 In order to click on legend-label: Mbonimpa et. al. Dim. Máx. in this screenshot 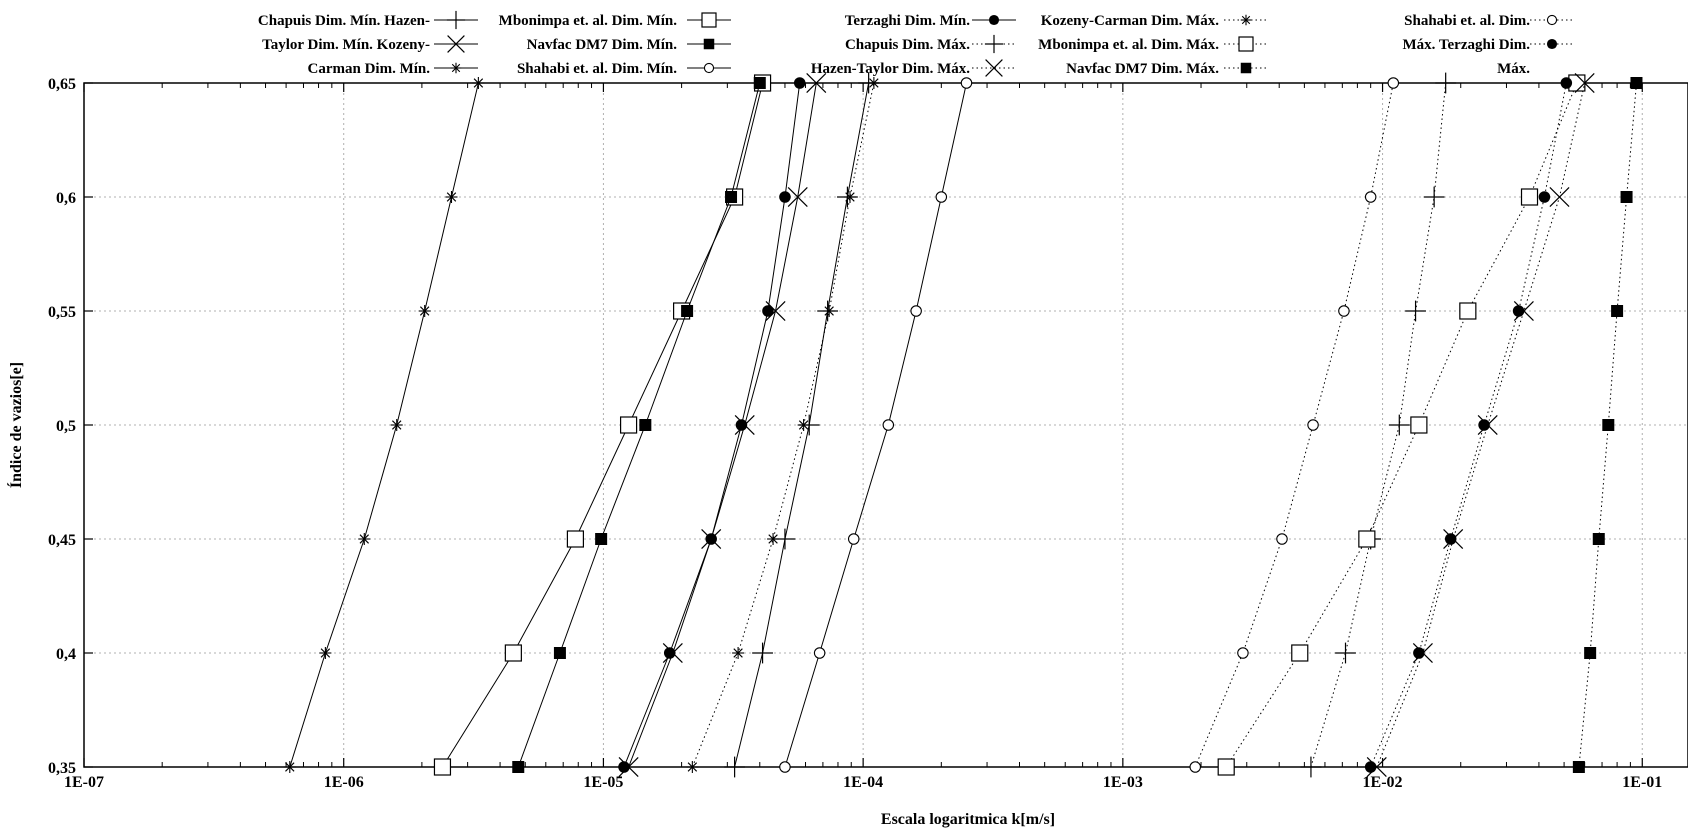, I will do `click(1128, 45)`.